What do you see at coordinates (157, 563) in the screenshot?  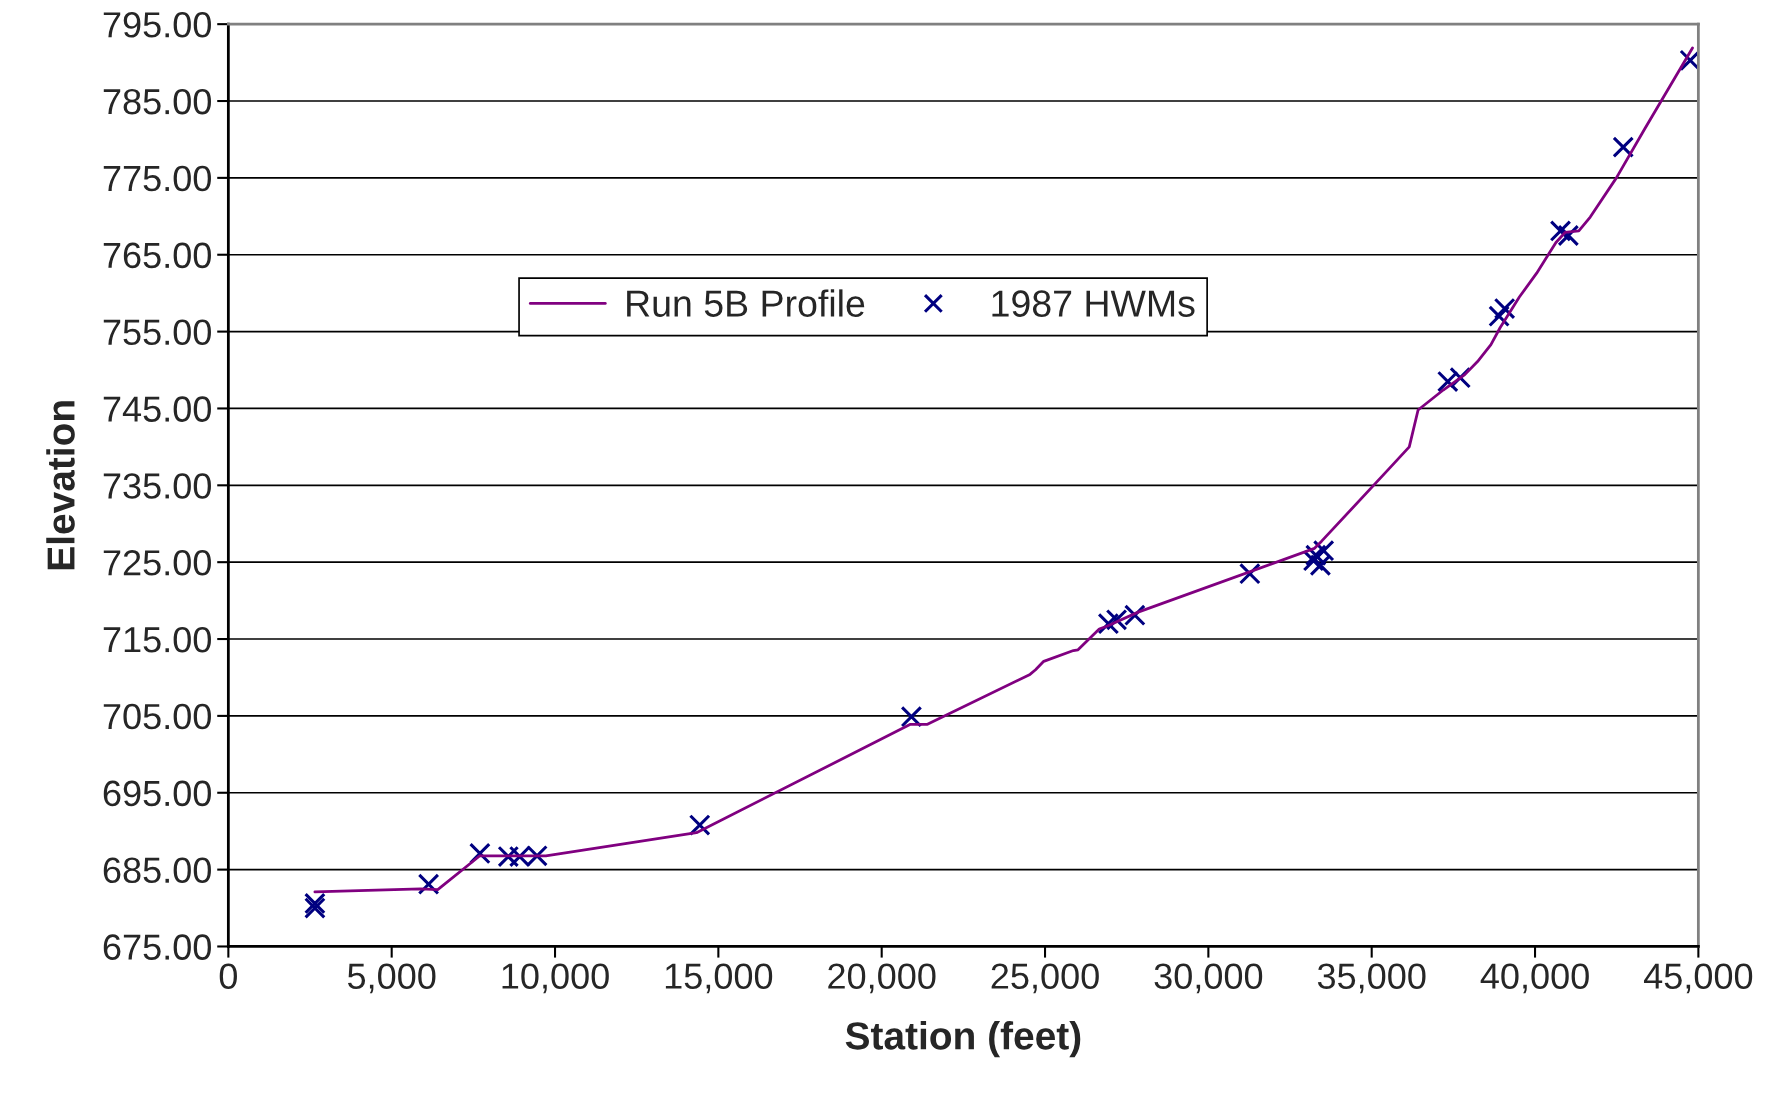 I see `y-tick-label: 725.00` at bounding box center [157, 563].